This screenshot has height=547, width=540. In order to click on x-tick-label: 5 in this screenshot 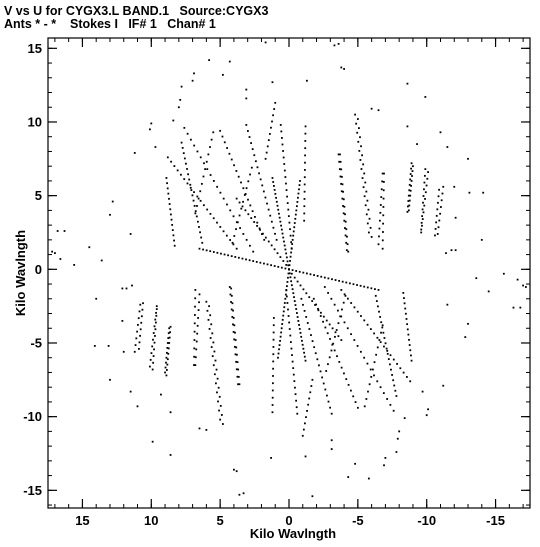, I will do `click(220, 520)`.